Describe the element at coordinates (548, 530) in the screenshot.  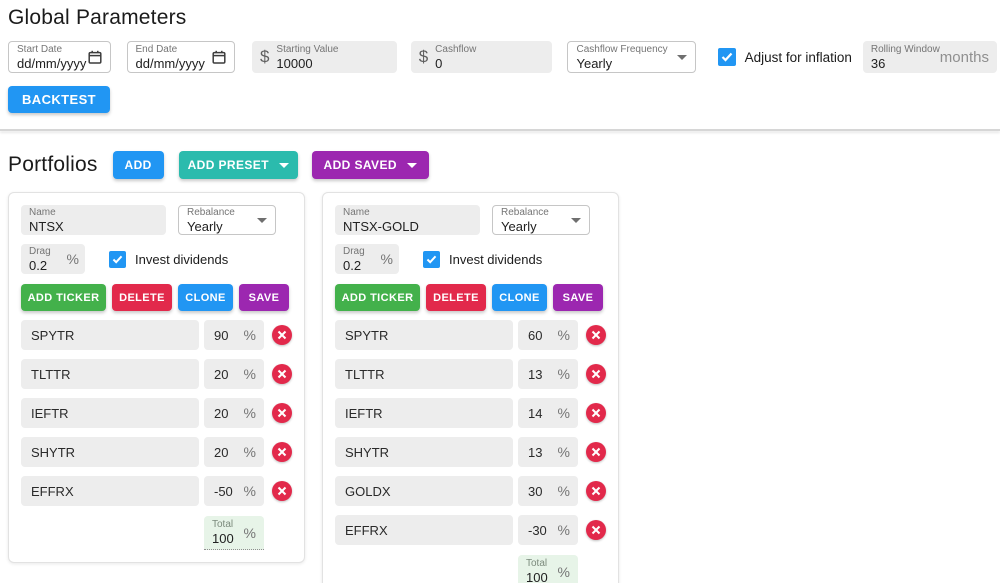
I see `ticker-weight-field: -30 %` at that location.